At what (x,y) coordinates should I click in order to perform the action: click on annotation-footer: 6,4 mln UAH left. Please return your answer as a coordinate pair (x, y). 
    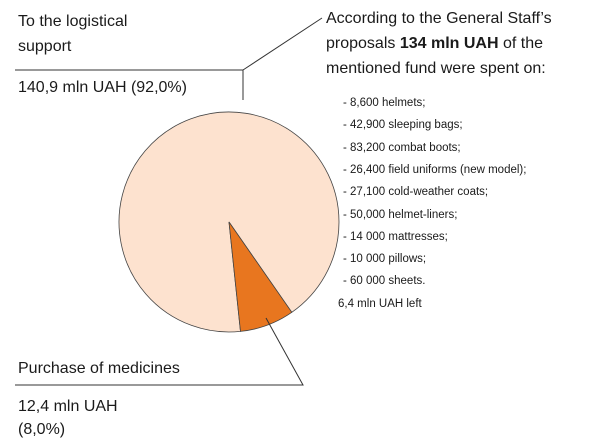
    Looking at the image, I should click on (380, 304).